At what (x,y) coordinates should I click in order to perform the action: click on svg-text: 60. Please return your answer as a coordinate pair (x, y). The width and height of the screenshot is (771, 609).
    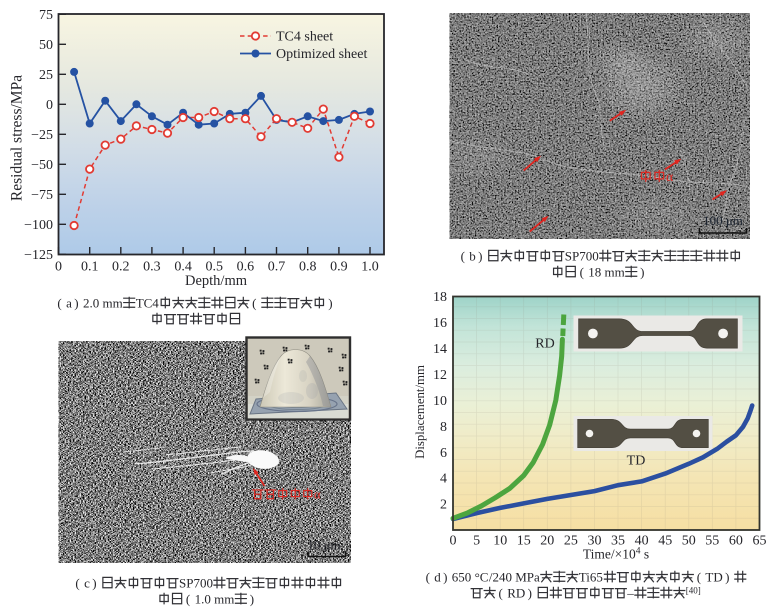
    Looking at the image, I should click on (736, 541).